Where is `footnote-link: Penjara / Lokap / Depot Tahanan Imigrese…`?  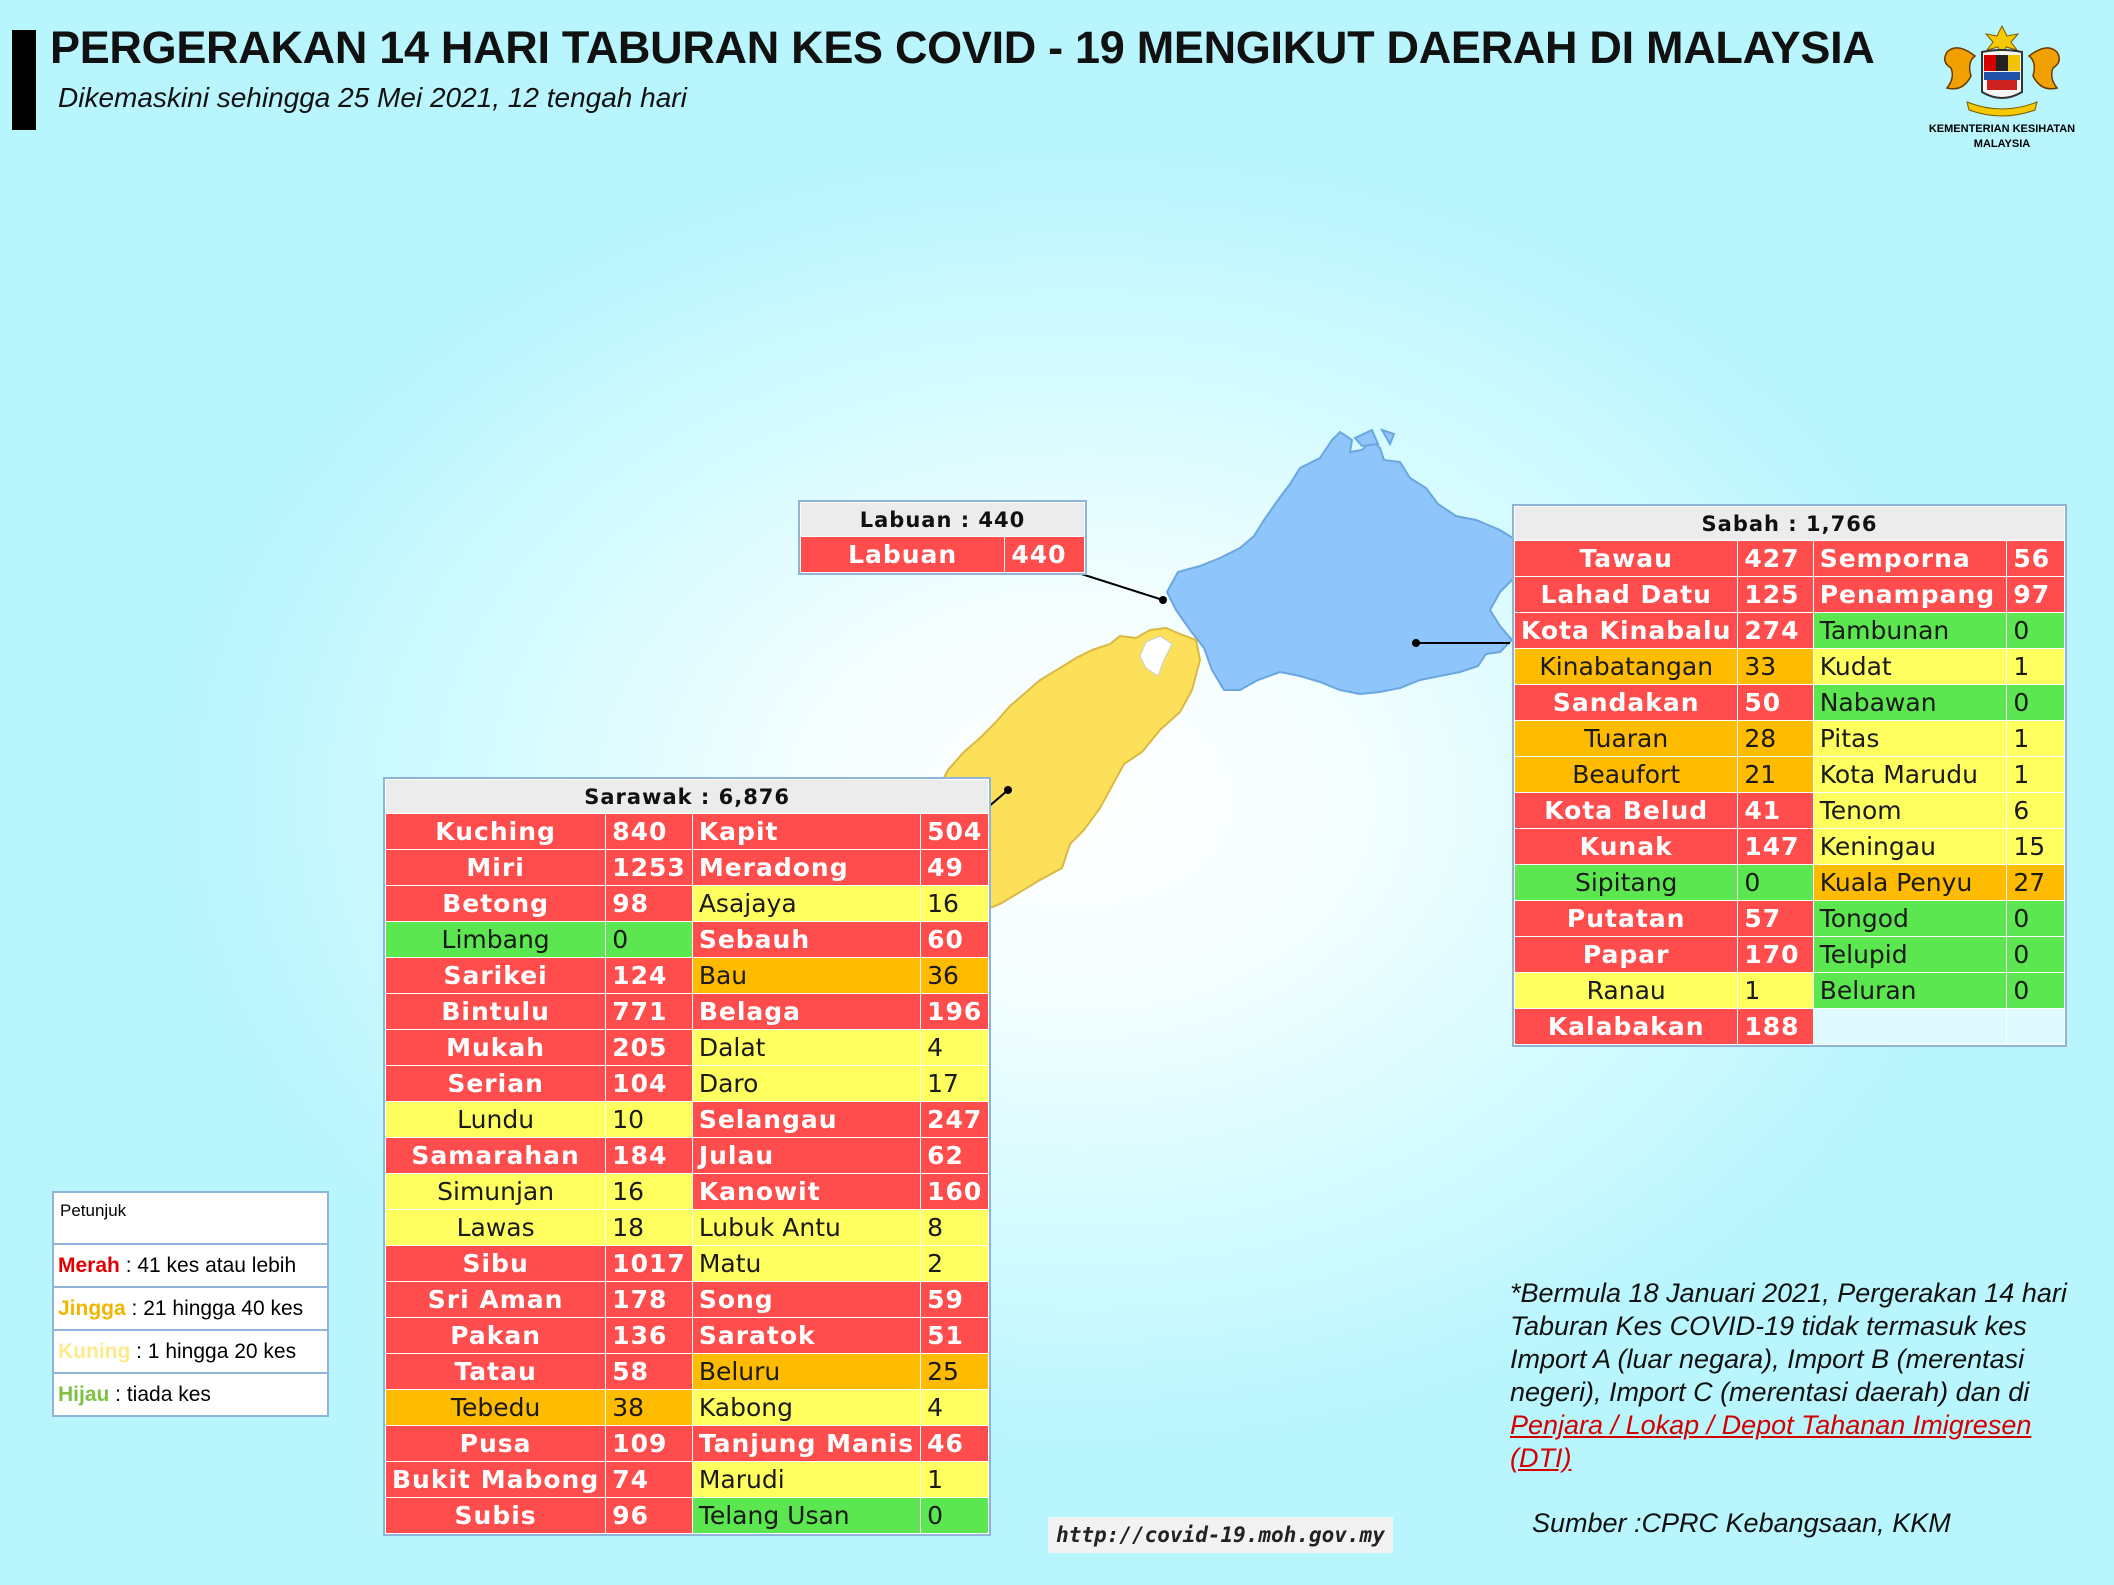 footnote-link: Penjara / Lokap / Depot Tahanan Imigrese… is located at coordinates (1771, 1441).